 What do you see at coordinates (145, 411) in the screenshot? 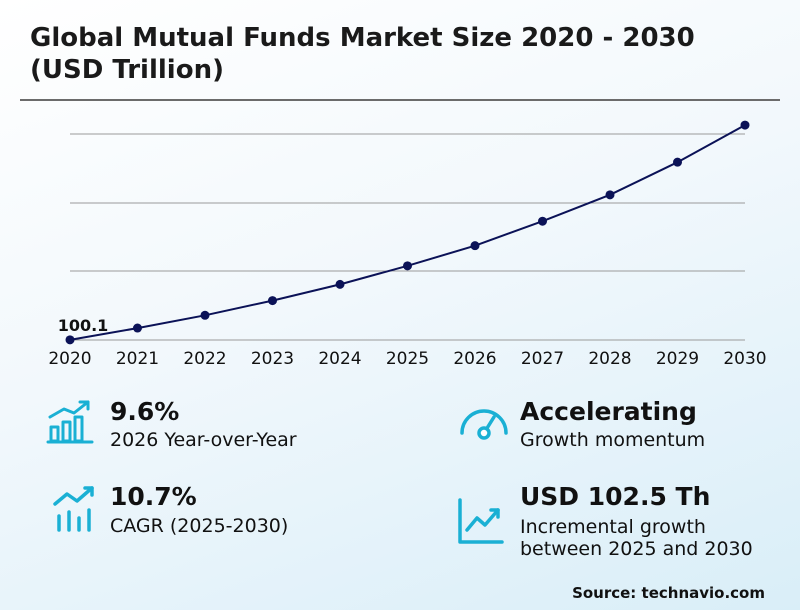
I see `stat-yoy-value: 9.6%` at bounding box center [145, 411].